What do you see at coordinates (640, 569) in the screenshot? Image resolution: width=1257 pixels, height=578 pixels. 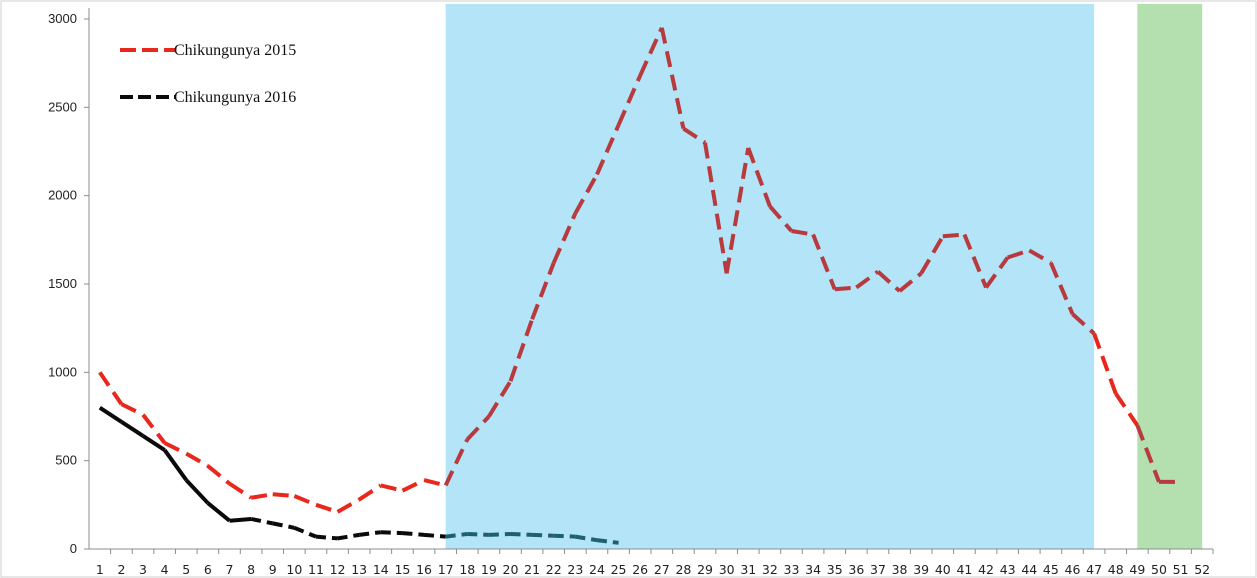 I see `x-tick-label: 26` at bounding box center [640, 569].